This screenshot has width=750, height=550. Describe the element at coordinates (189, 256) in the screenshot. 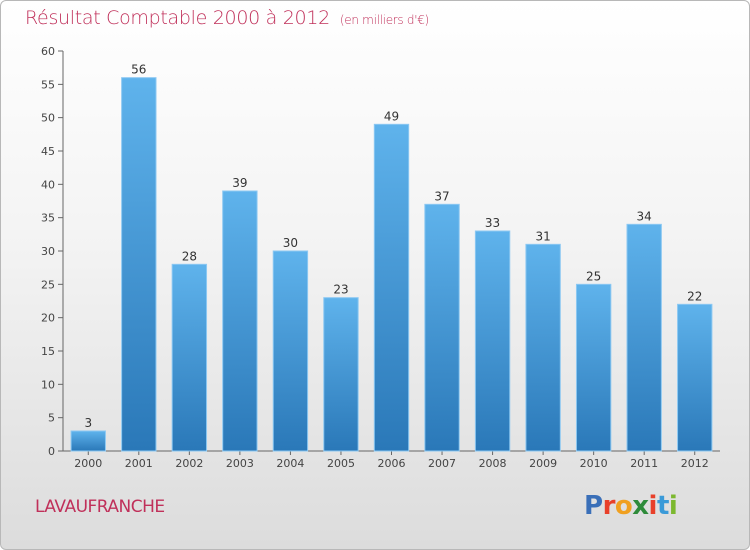

I see `value-label-2002: 28` at that location.